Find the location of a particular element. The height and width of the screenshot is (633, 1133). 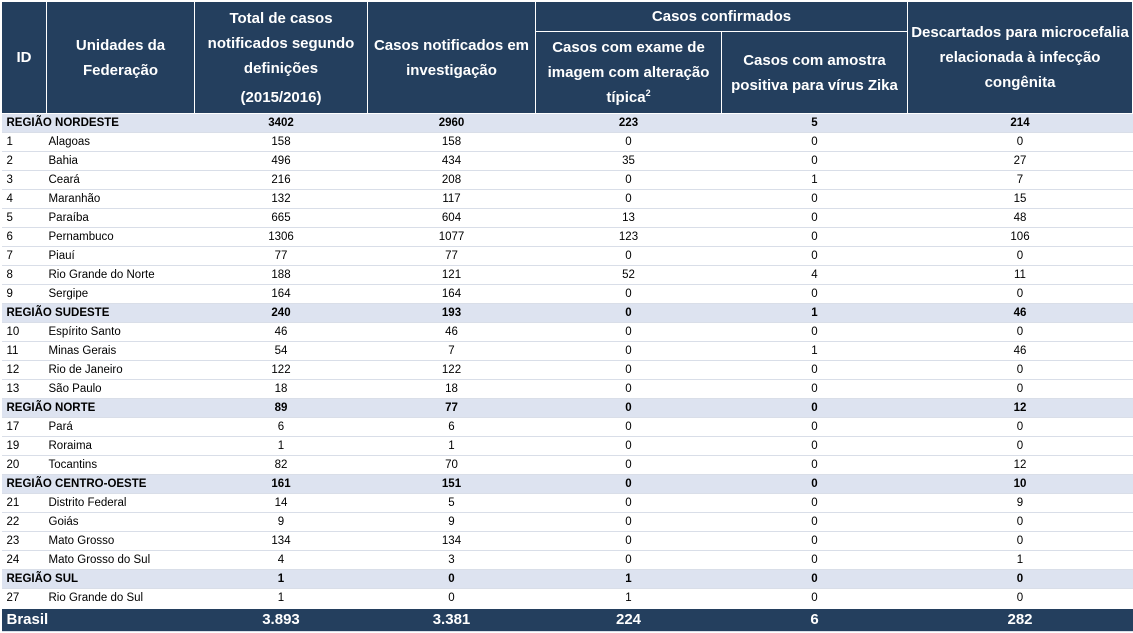

region-name: REGIÃO CENTRO-OESTE is located at coordinates (98, 484).